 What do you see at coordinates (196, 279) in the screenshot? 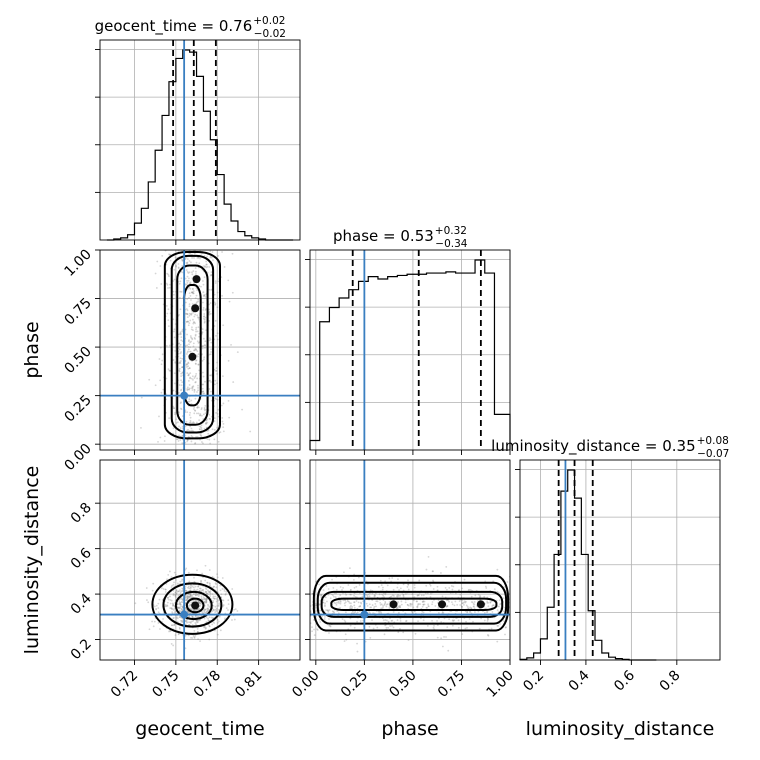
I see `density-peak` at bounding box center [196, 279].